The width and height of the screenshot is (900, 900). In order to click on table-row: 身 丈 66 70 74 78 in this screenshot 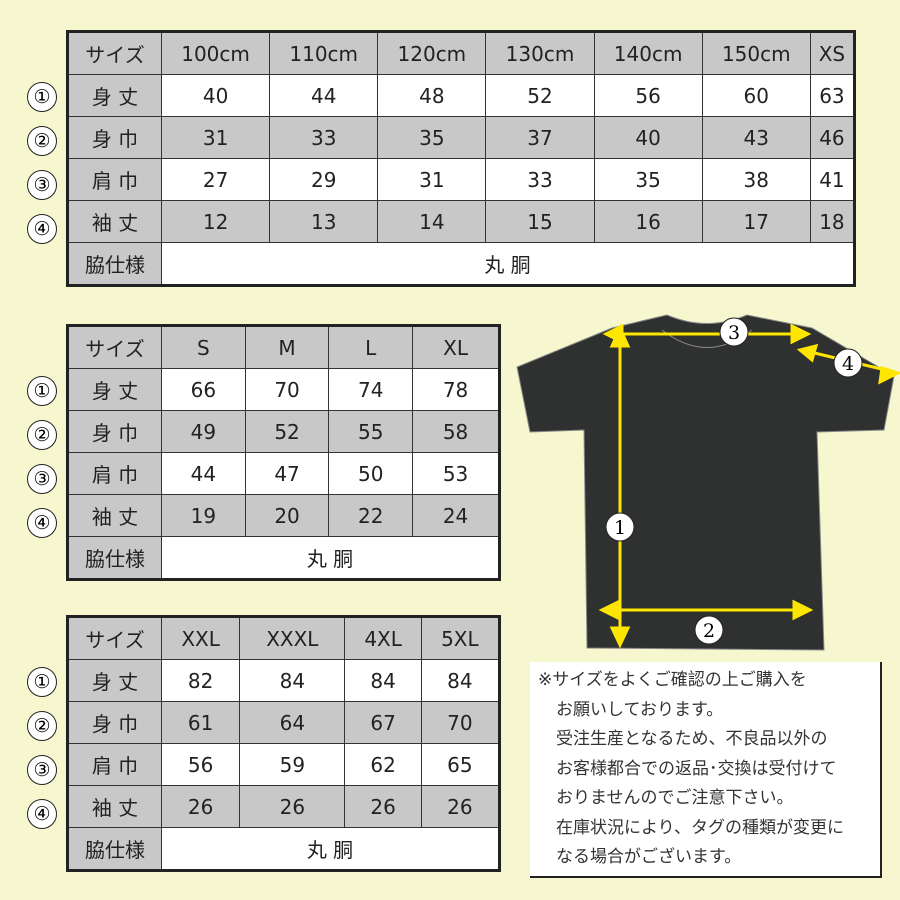, I will do `click(283, 389)`.